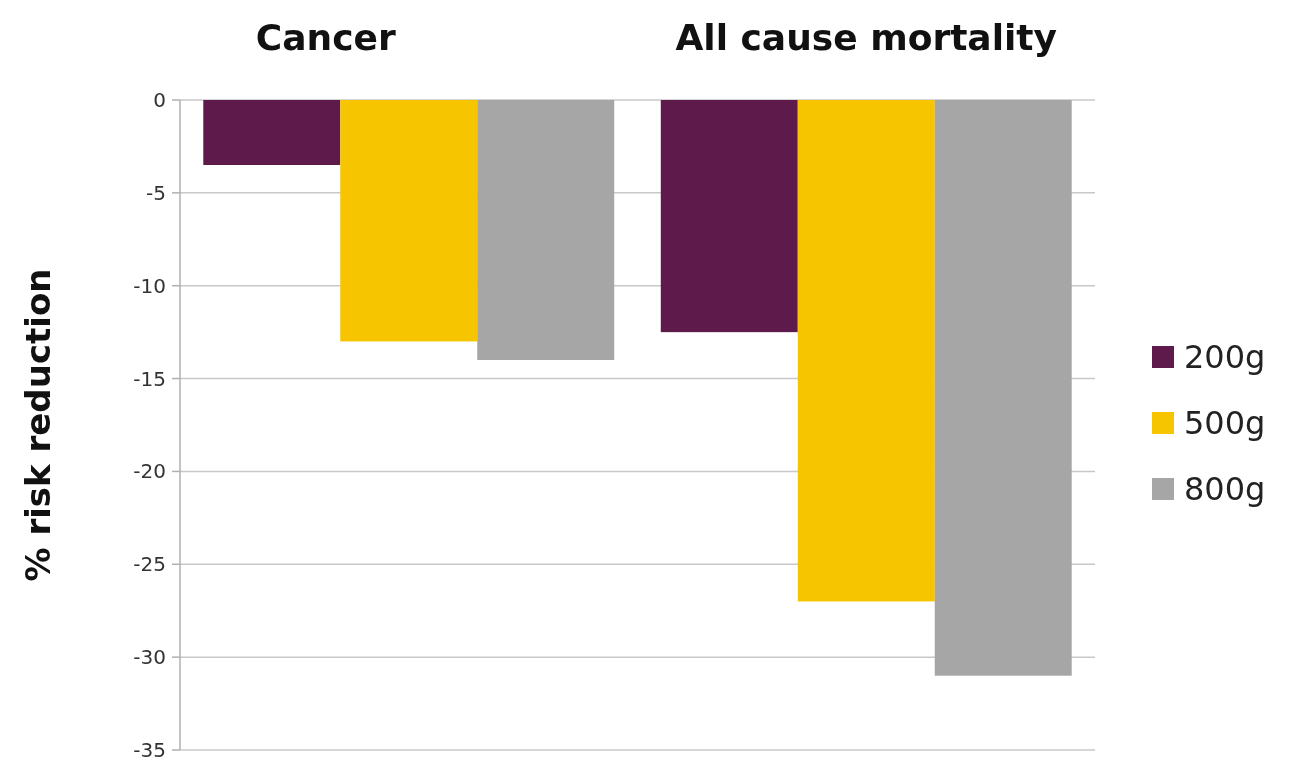  What do you see at coordinates (149, 285) in the screenshot?
I see `y-tick-label: -10` at bounding box center [149, 285].